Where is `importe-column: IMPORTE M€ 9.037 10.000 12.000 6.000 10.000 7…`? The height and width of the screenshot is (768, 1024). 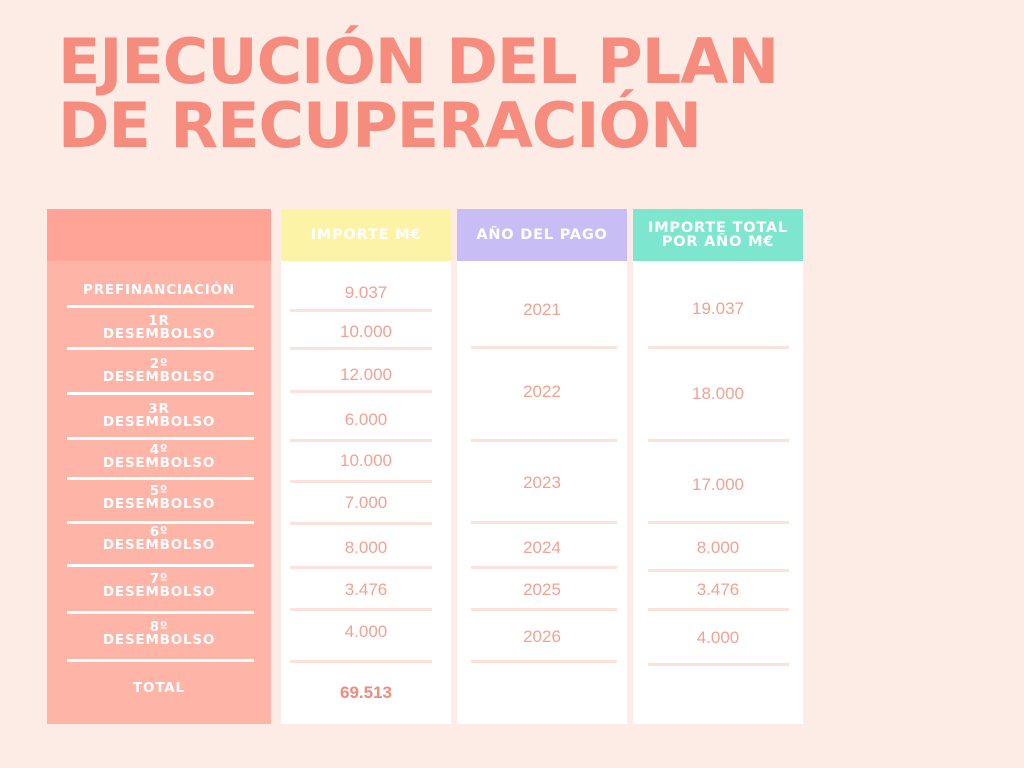
importe-column: IMPORTE M€ 9.037 10.000 12.000 6.000 10.000 7… is located at coordinates (366, 466).